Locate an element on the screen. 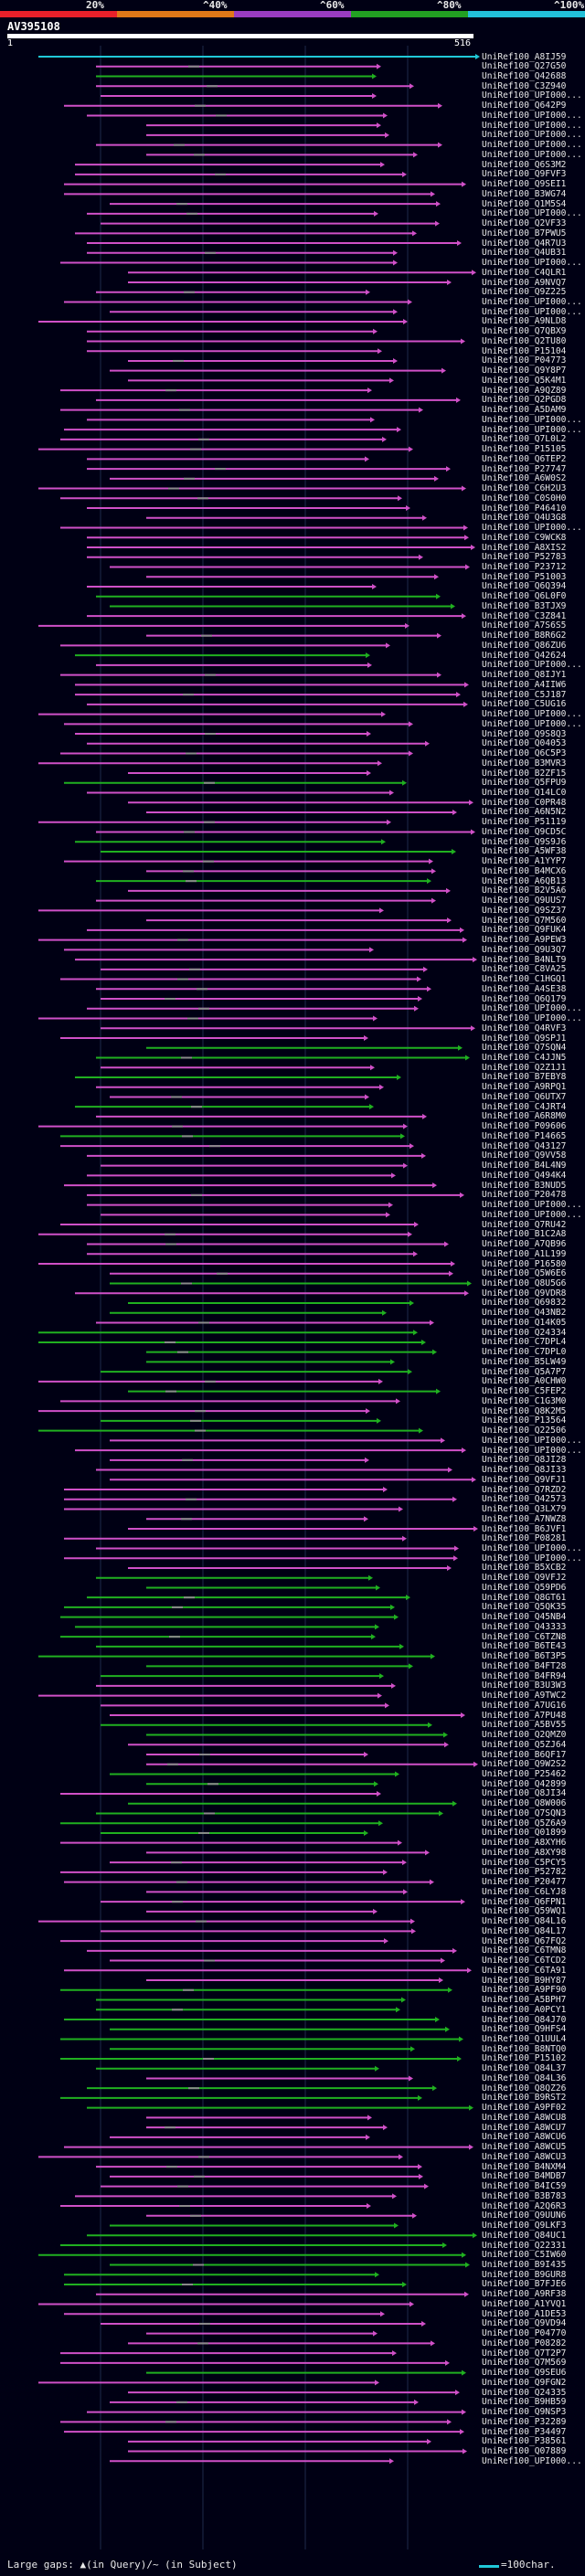  hit-label: UniRef100_C4QLR1 is located at coordinates (524, 272).